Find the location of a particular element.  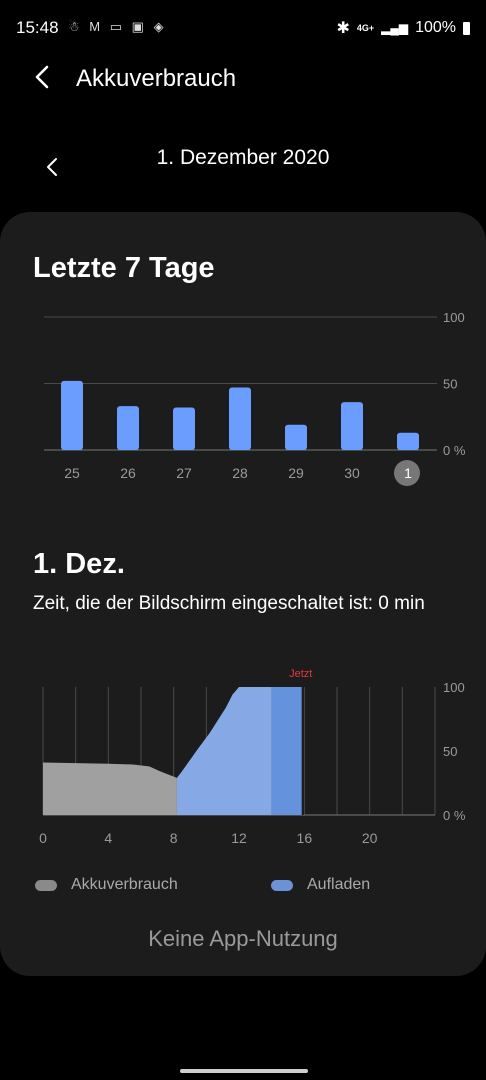

x-tick-label: 30 is located at coordinates (352, 473).